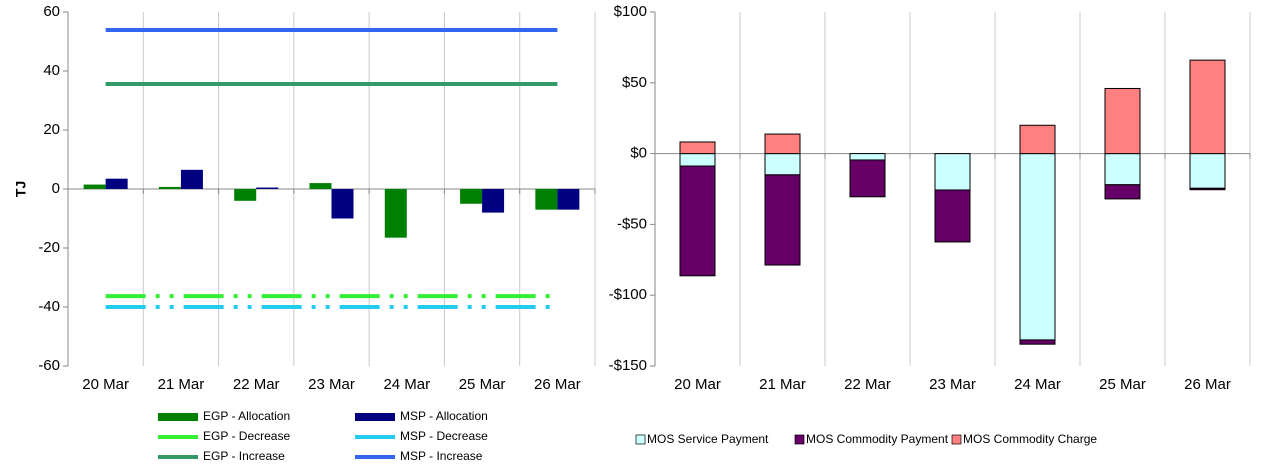 This screenshot has height=468, width=1266. I want to click on legend-label: EGP - Increase, so click(244, 456).